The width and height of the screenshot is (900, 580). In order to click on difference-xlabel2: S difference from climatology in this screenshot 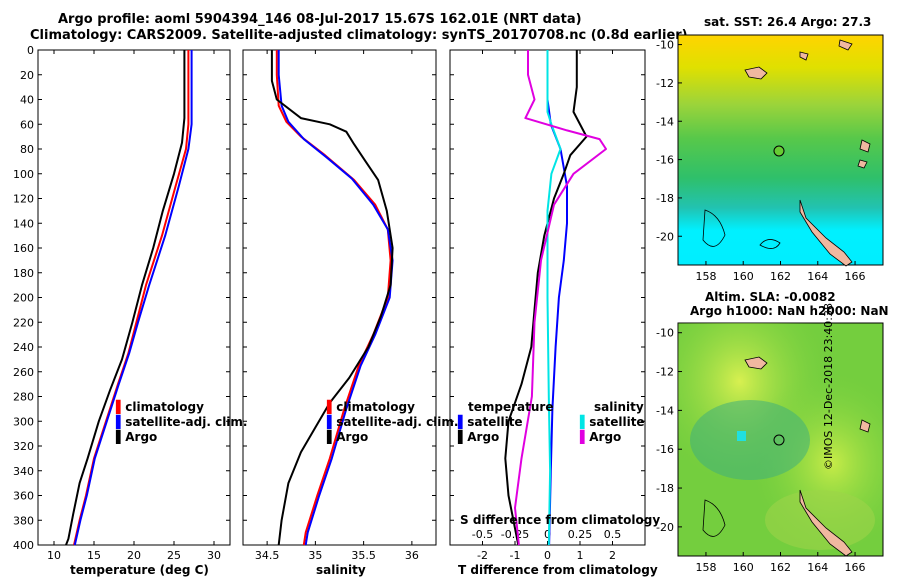, I will do `click(560, 520)`.